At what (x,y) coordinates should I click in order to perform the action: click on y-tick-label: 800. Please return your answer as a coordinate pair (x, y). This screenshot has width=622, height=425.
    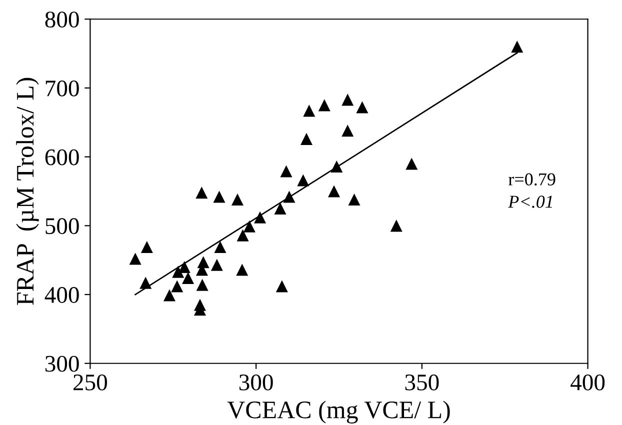
    Looking at the image, I should click on (62, 20).